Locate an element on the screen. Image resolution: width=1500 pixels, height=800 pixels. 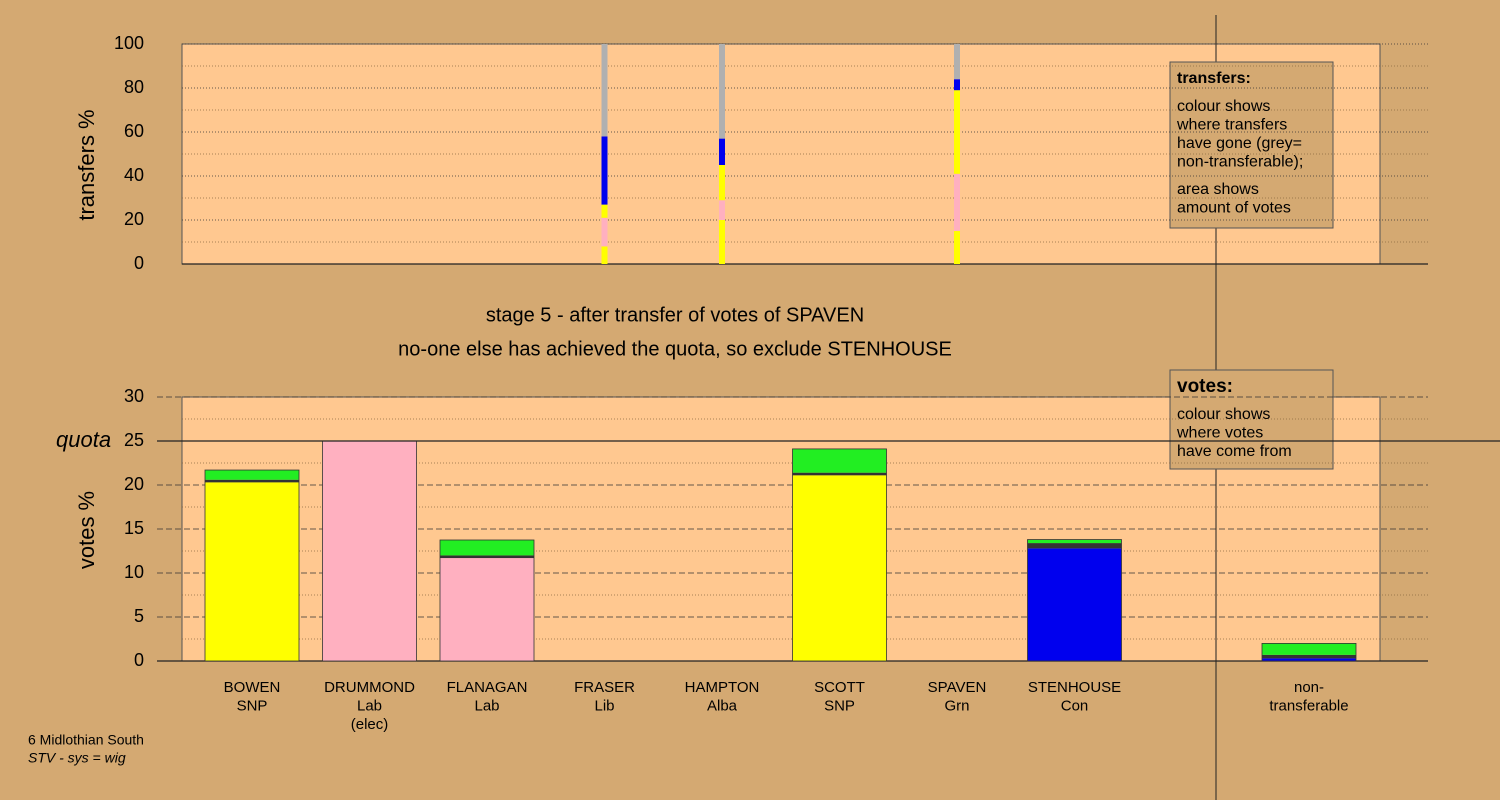
x-tick-label: SPAVEN is located at coordinates (957, 687).